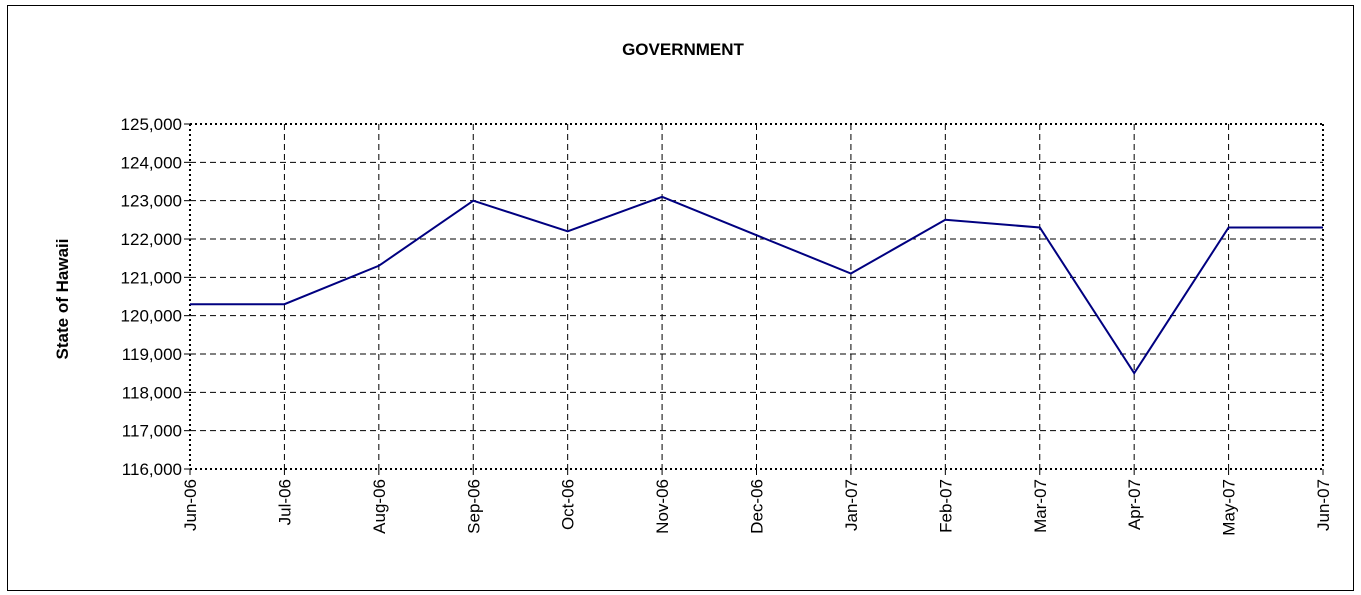 This screenshot has width=1361, height=595. I want to click on x-tick-label: Feb-07, so click(945, 506).